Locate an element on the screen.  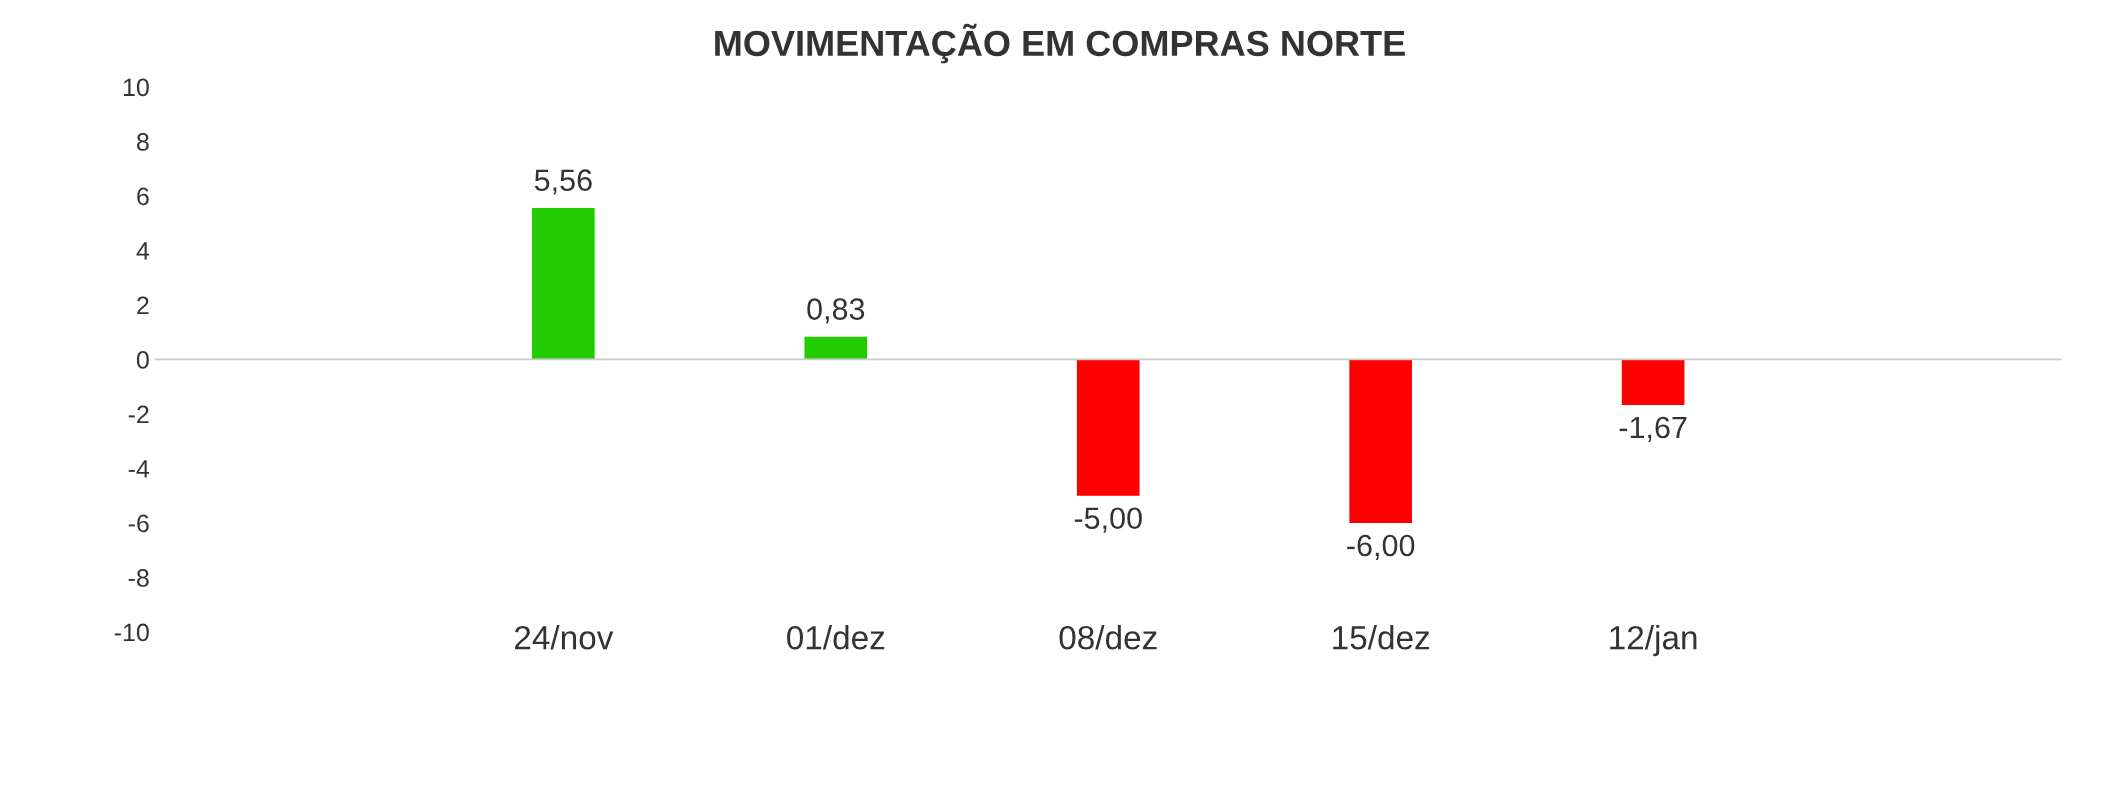
y-tick-label: -8 is located at coordinates (138, 578).